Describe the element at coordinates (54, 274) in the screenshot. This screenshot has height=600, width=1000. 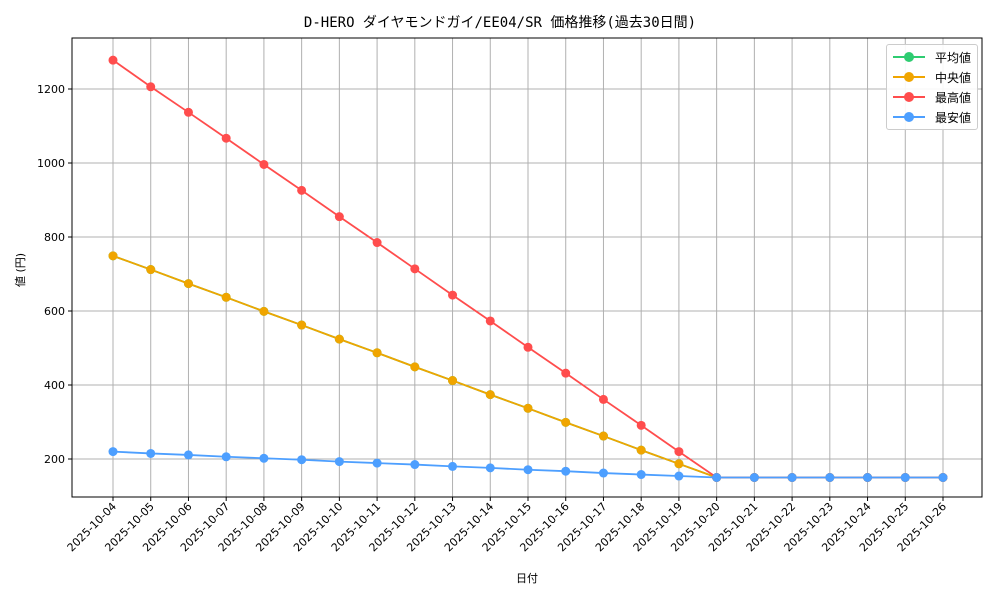
I see `y-axis-ticks: 200 400 600 800 1000 1200` at that location.